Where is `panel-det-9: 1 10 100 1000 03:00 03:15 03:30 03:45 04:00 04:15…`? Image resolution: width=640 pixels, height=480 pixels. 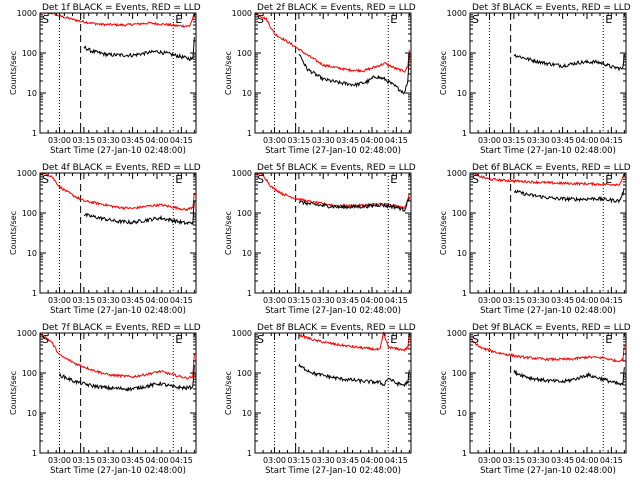 panel-det-9: 1 10 100 1000 03:00 03:15 03:30 03:45 04:00 04:15… is located at coordinates (535, 399).